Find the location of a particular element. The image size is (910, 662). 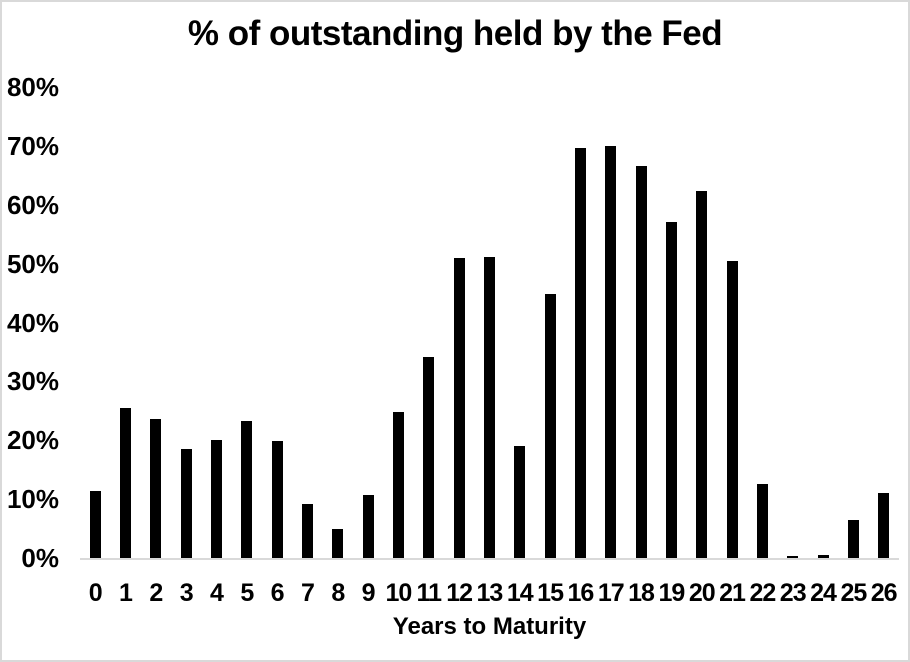

y-tick-label-70pct: 70% is located at coordinates (32, 145).